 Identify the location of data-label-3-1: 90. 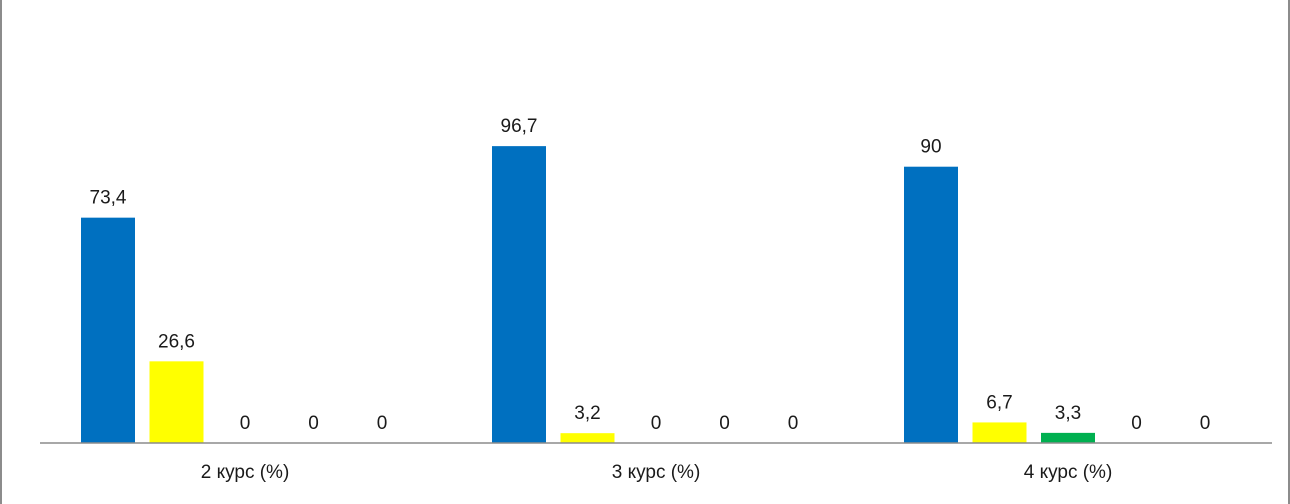
(930, 147).